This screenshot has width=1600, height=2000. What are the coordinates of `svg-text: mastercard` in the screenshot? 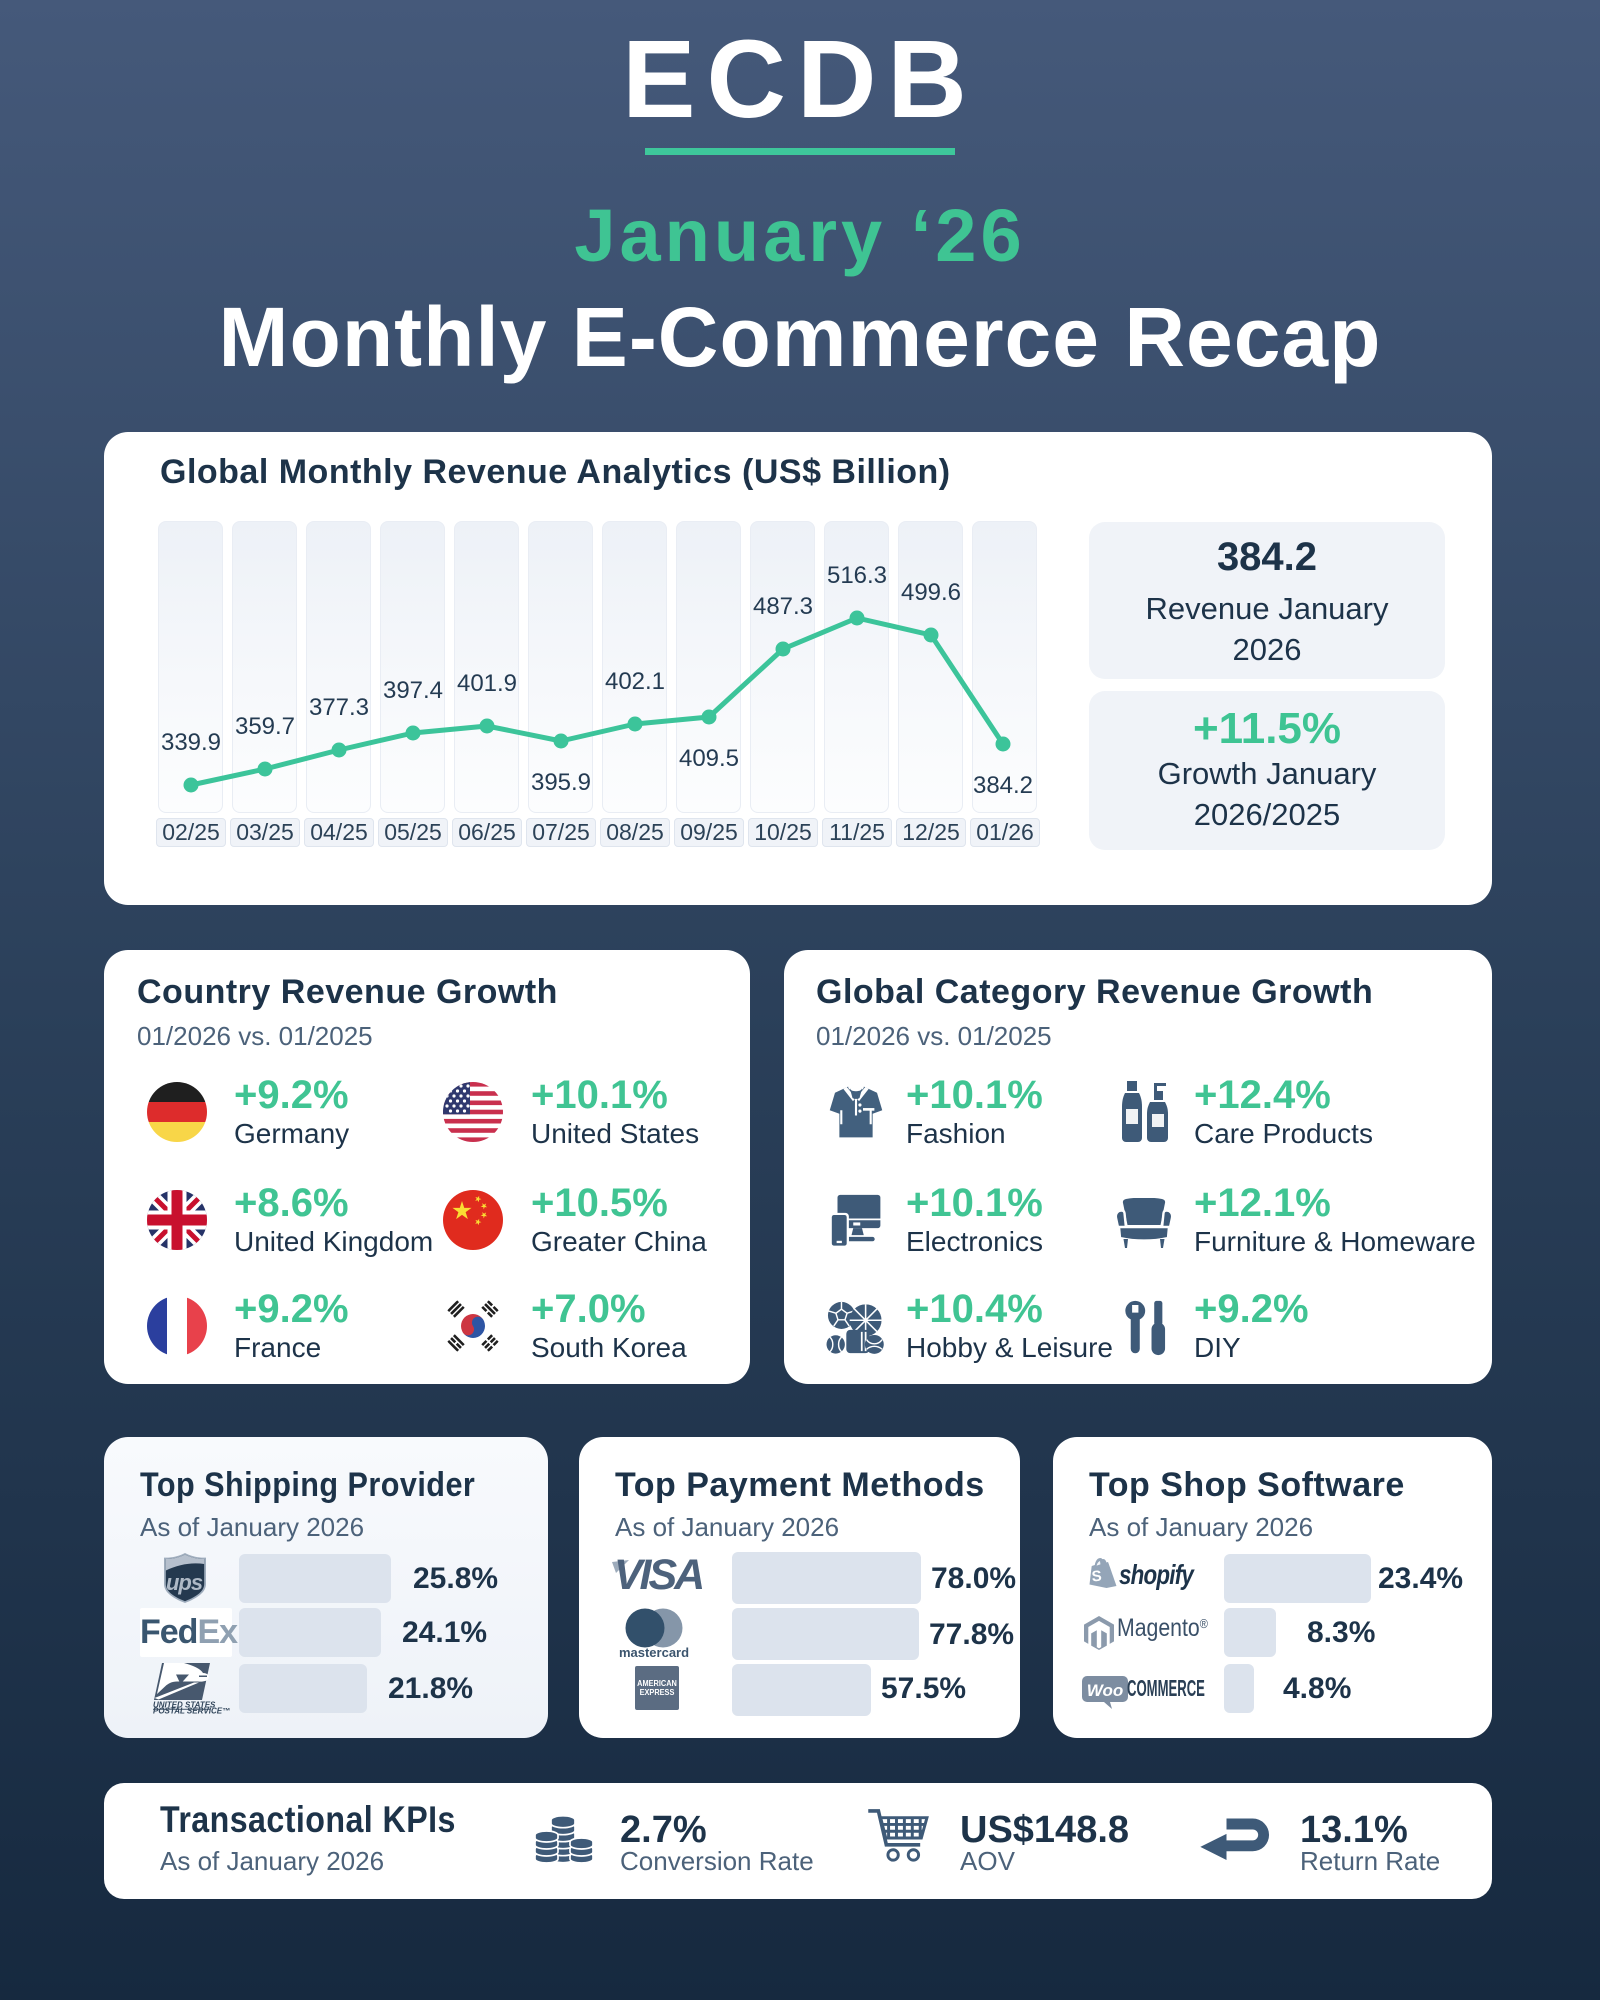 It's located at (654, 1652).